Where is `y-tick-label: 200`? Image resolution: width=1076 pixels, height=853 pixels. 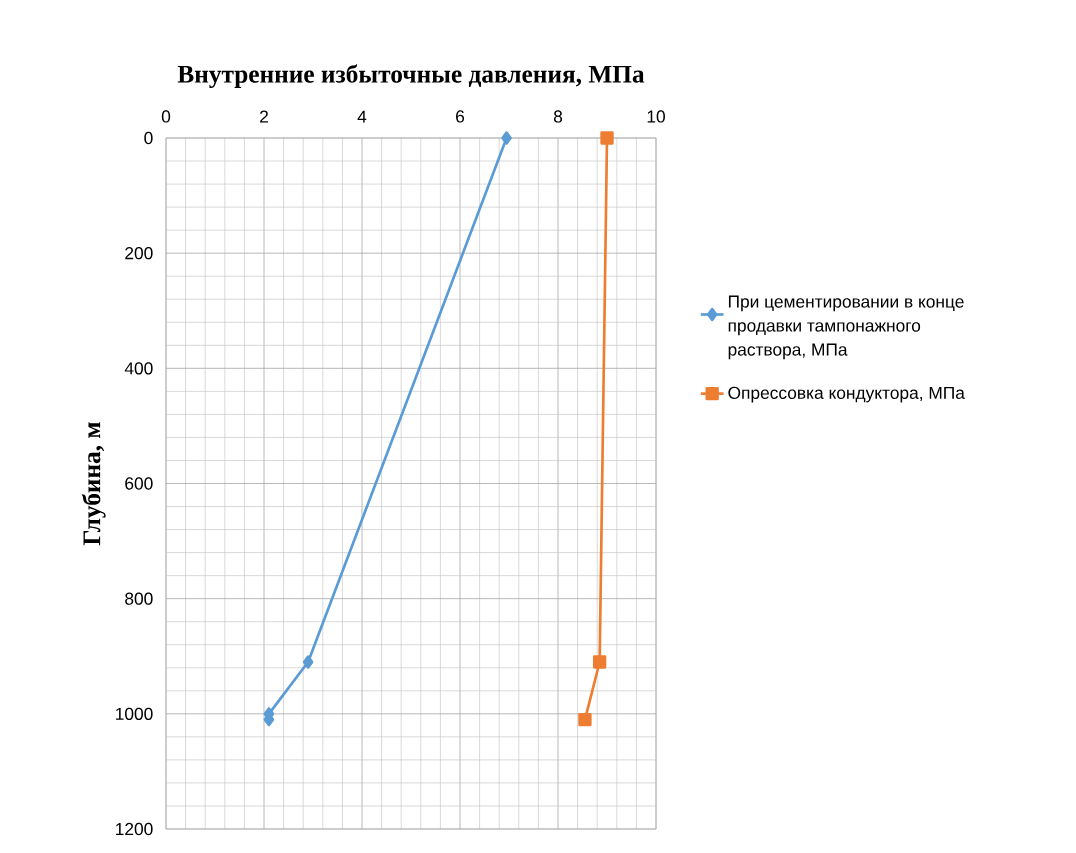 y-tick-label: 200 is located at coordinates (139, 253).